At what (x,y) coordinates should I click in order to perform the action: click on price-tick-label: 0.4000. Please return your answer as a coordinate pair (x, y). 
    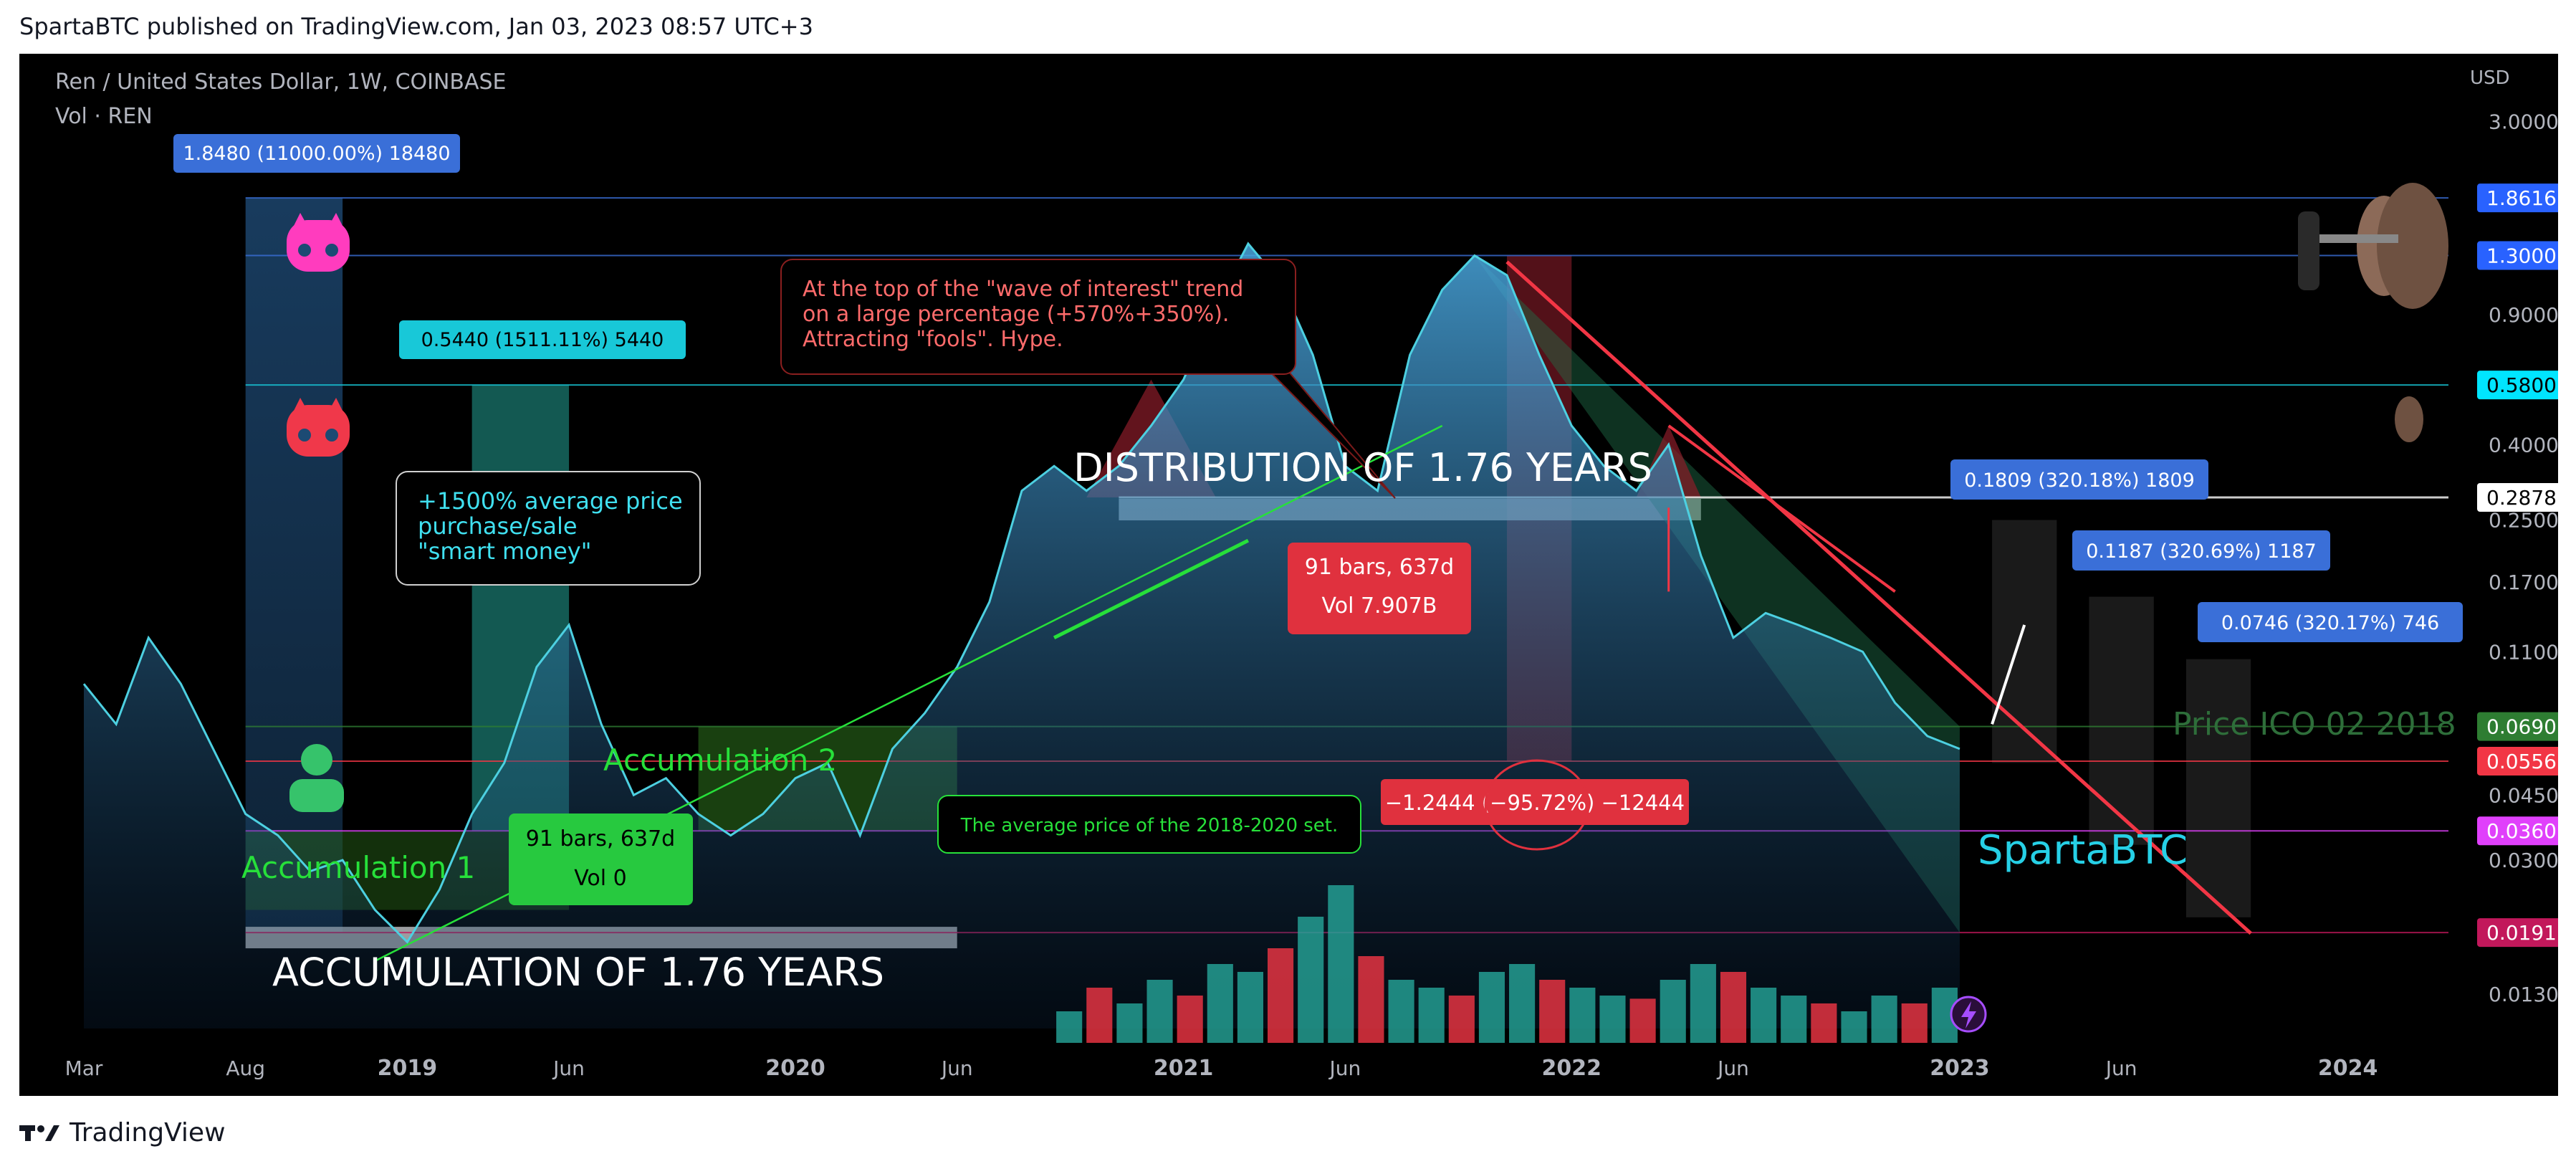
    Looking at the image, I should click on (2524, 445).